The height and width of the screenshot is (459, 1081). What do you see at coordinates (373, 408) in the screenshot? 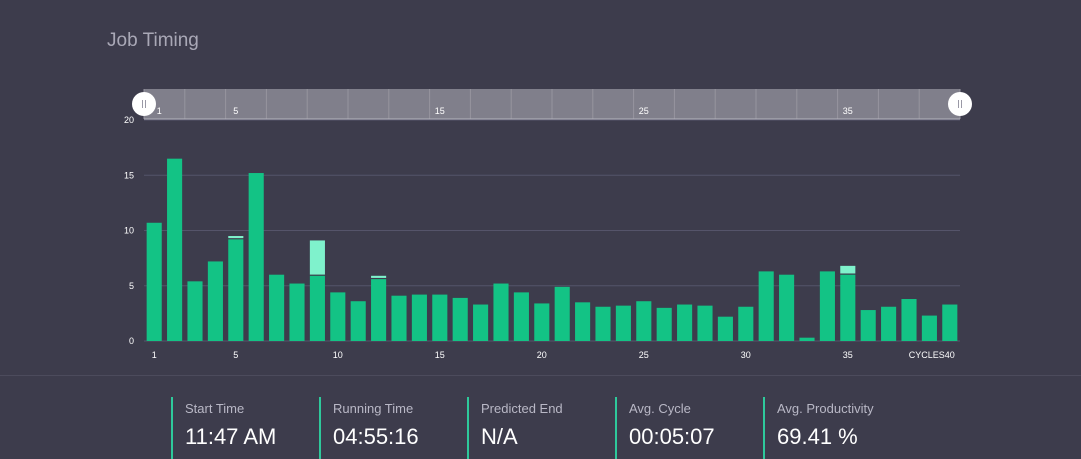
I see `stat-label: Running Time` at bounding box center [373, 408].